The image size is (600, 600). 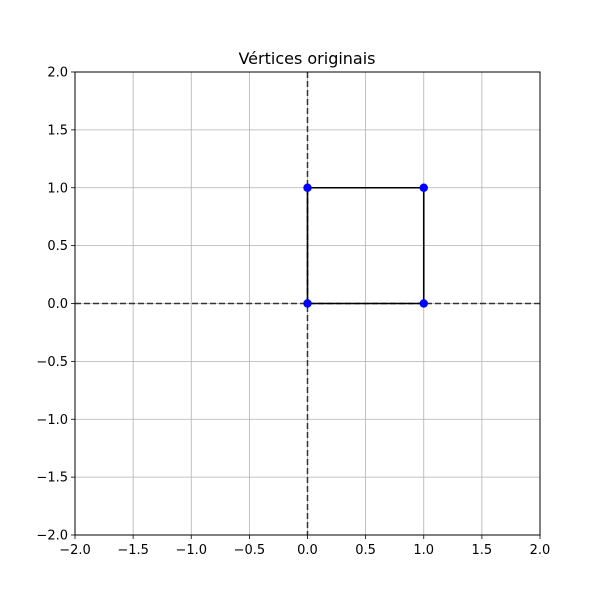 I want to click on y-tick-label: 1.5, so click(x=57, y=130).